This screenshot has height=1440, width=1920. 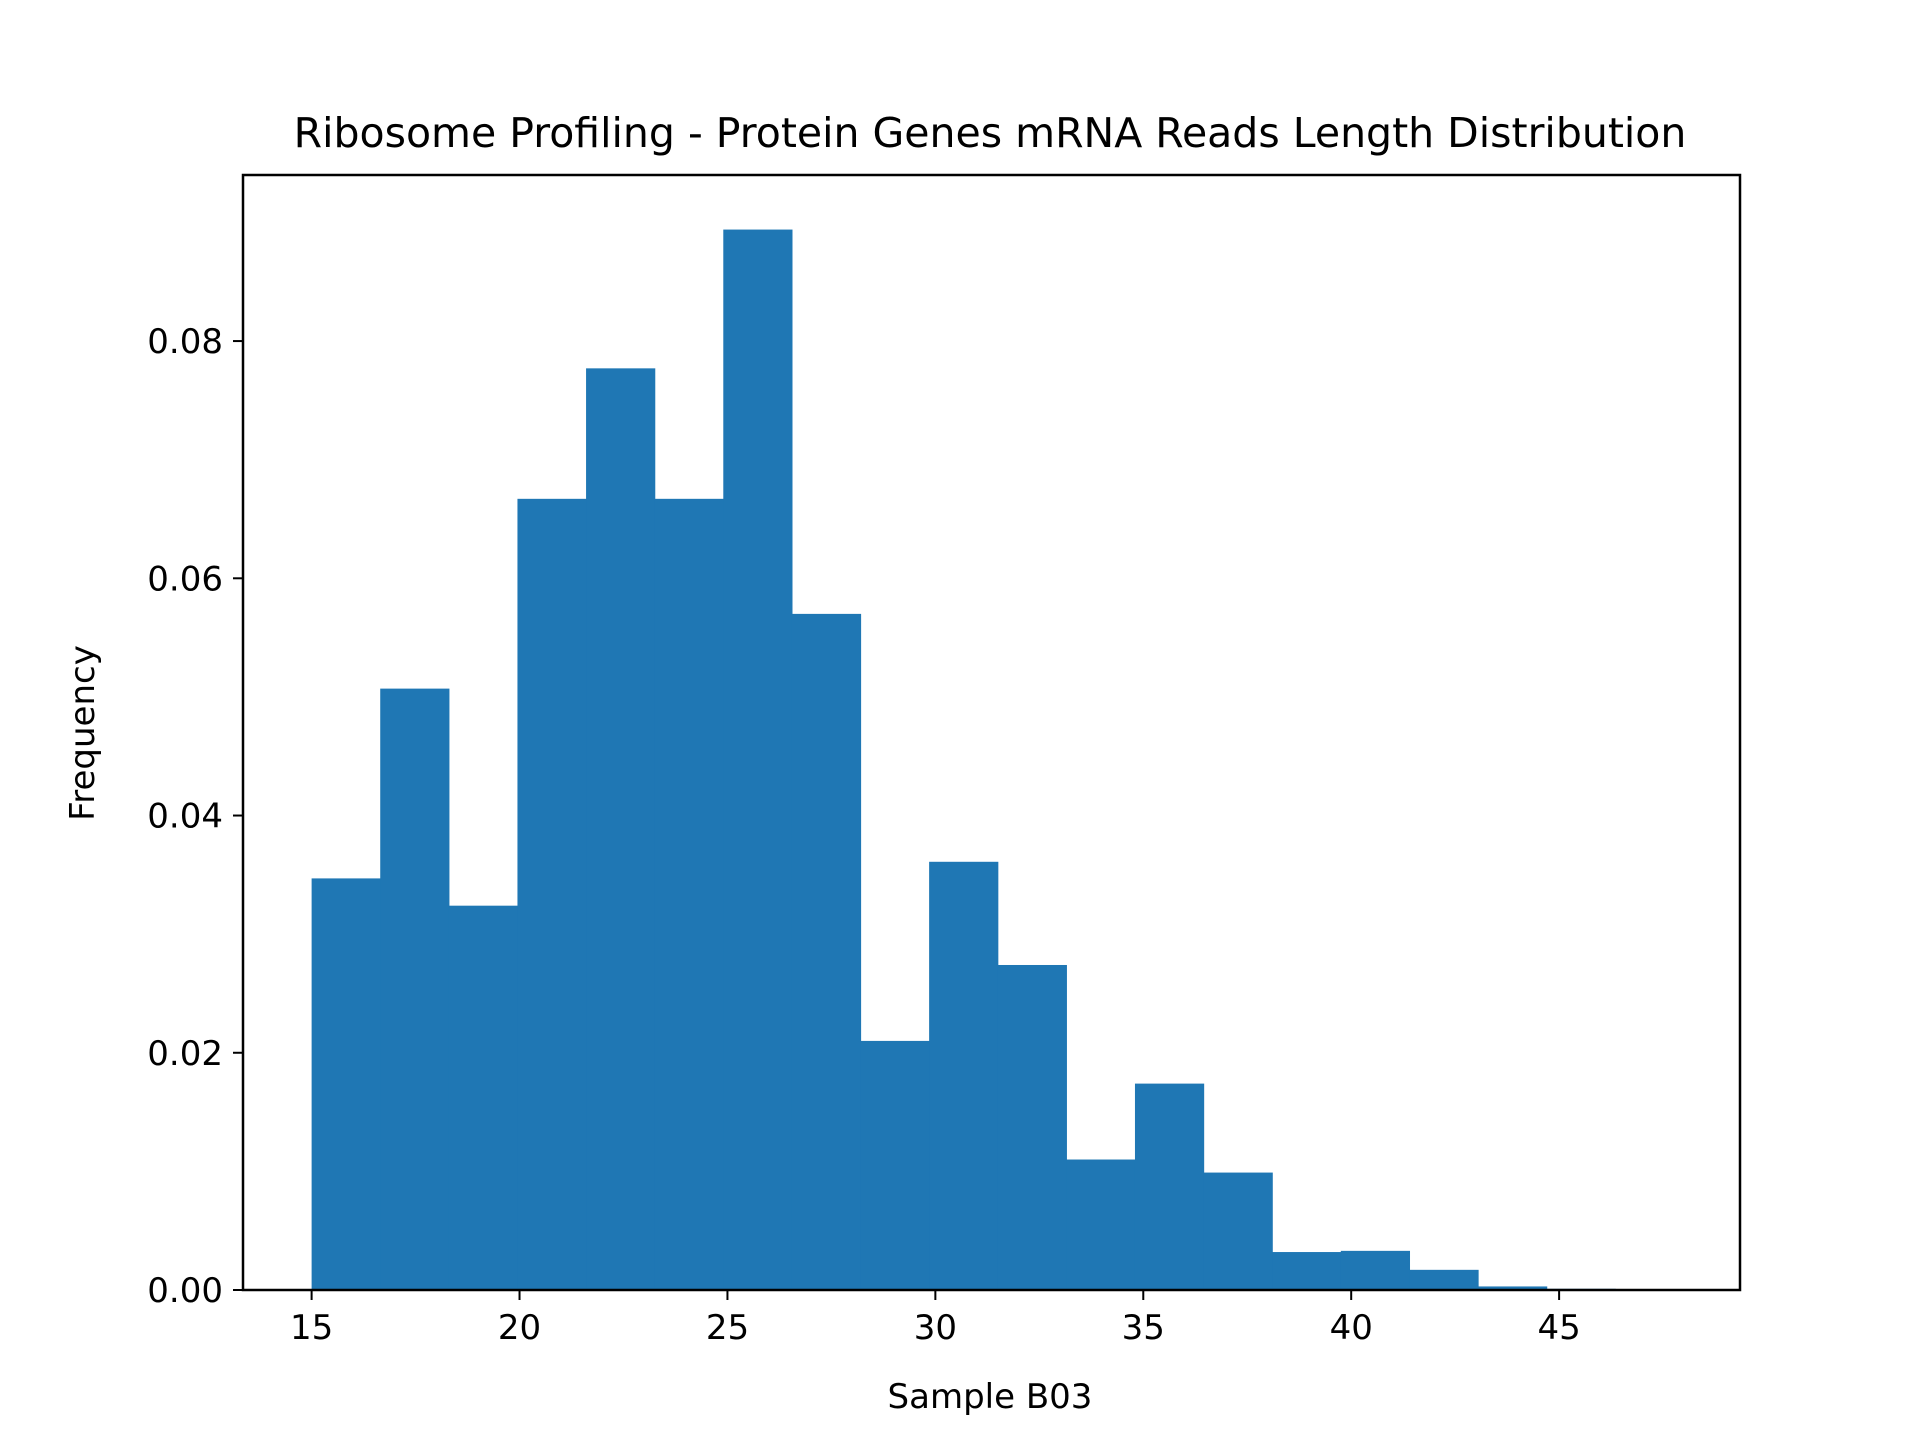 What do you see at coordinates (1143, 1328) in the screenshot?
I see `x-tick-label: 35` at bounding box center [1143, 1328].